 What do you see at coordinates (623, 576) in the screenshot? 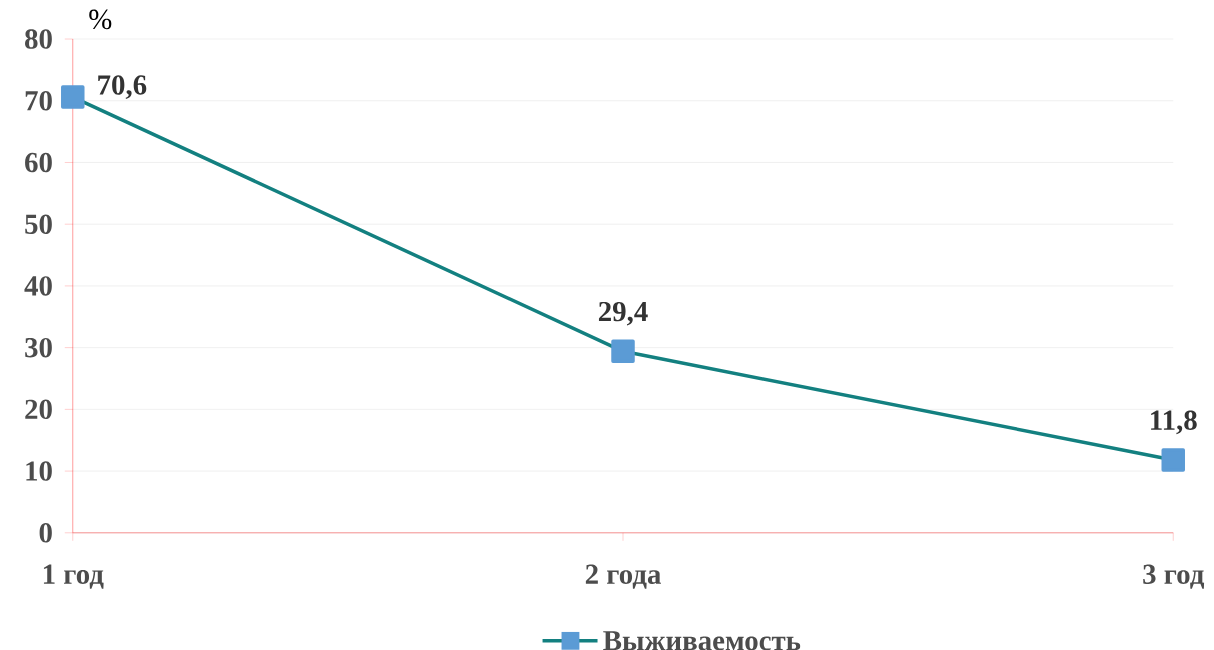
I see `x-tick-label: 2 года` at bounding box center [623, 576].